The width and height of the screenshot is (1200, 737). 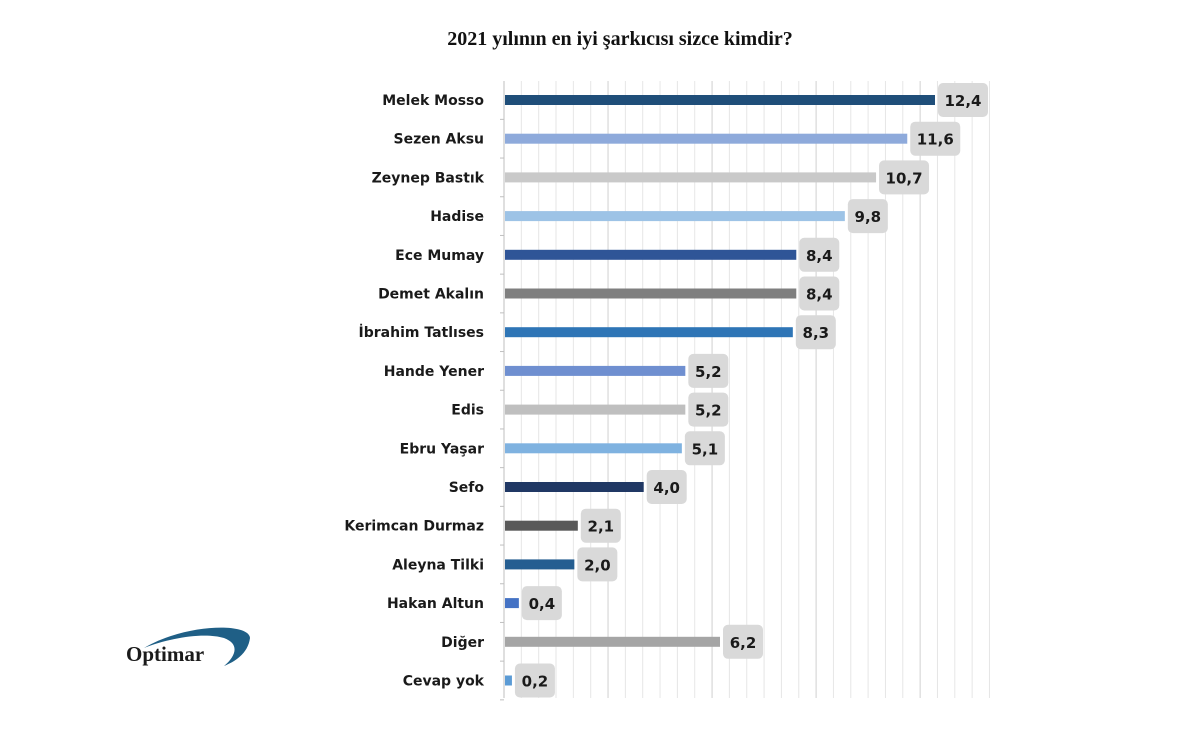 I want to click on category-label: Edis, so click(x=467, y=411).